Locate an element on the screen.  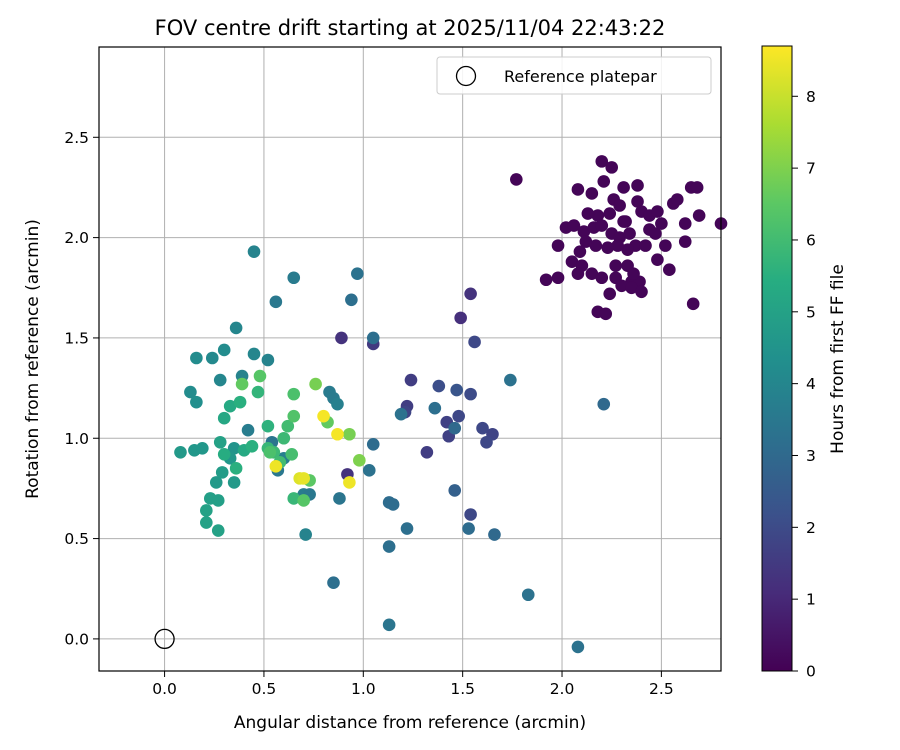
legend: Reference platepar is located at coordinates (574, 75).